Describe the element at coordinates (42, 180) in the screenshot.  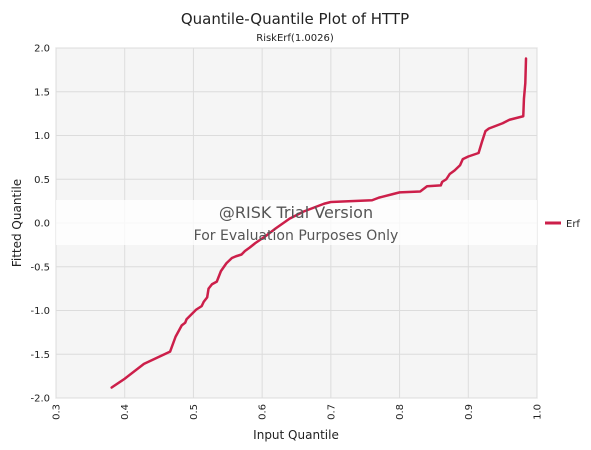
I see `y-tick-label: 0.5` at that location.